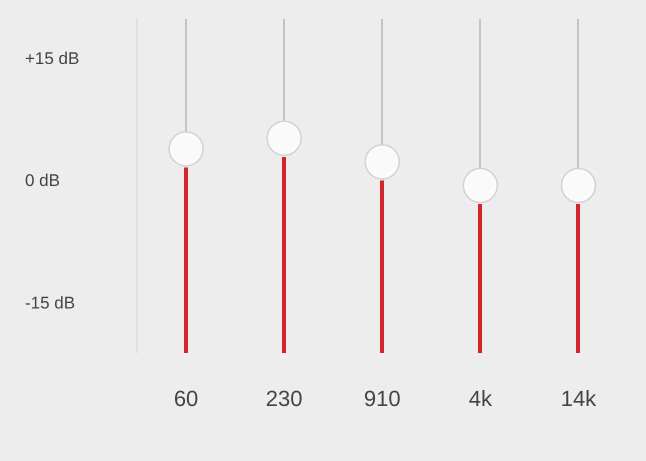 Image resolution: width=646 pixels, height=461 pixels. Describe the element at coordinates (382, 398) in the screenshot. I see `x-tick-label: 910` at that location.